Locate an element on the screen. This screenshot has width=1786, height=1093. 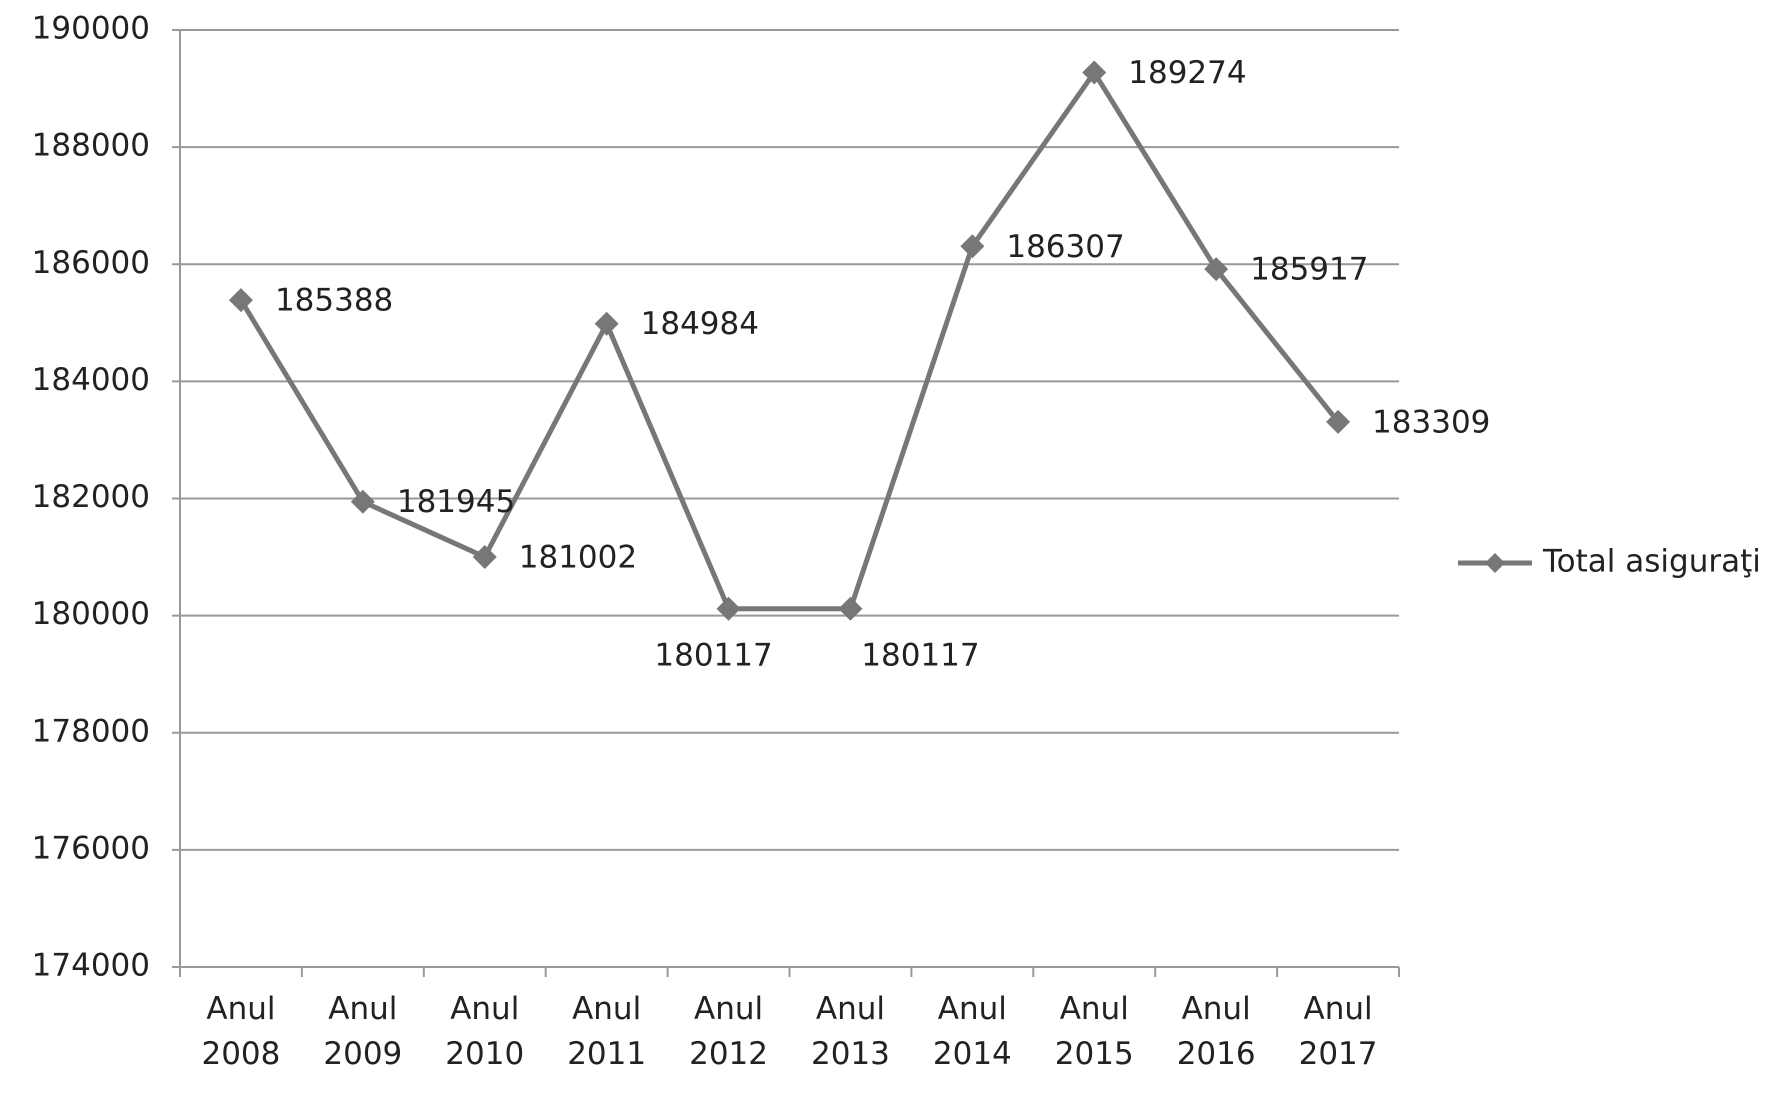
data-label: 186307 is located at coordinates (1065, 247).